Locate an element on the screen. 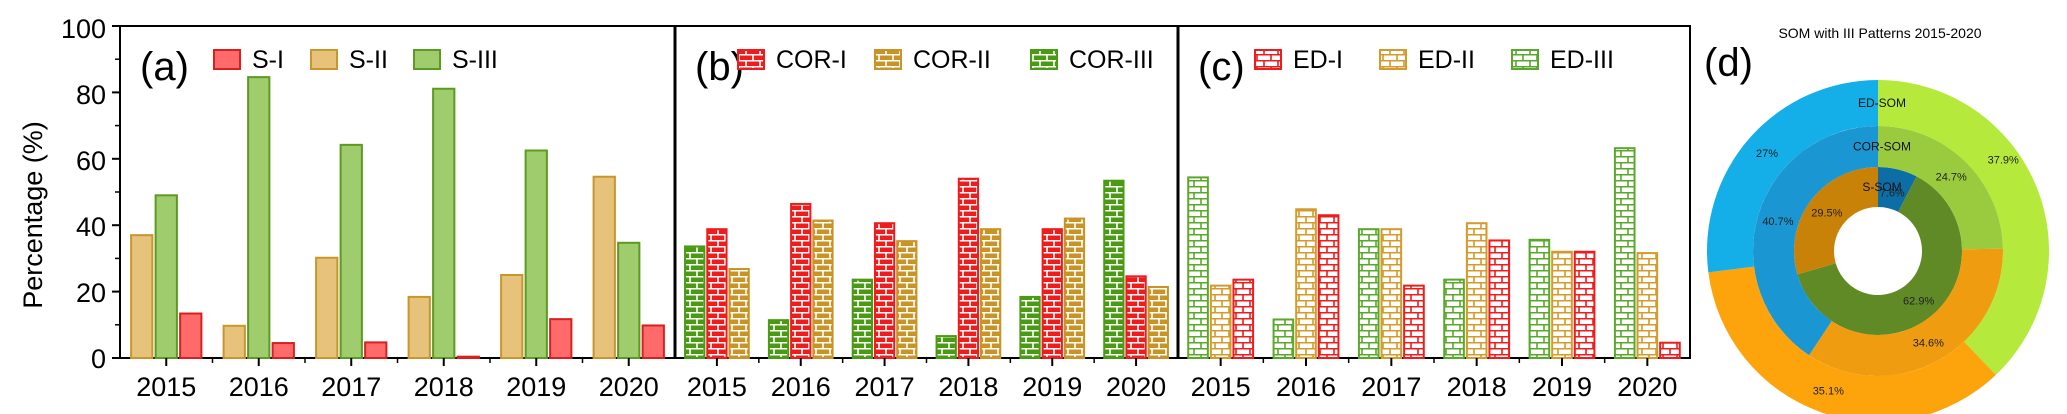 The height and width of the screenshot is (414, 2067). bar-ED-I-2018 is located at coordinates (1499, 299).